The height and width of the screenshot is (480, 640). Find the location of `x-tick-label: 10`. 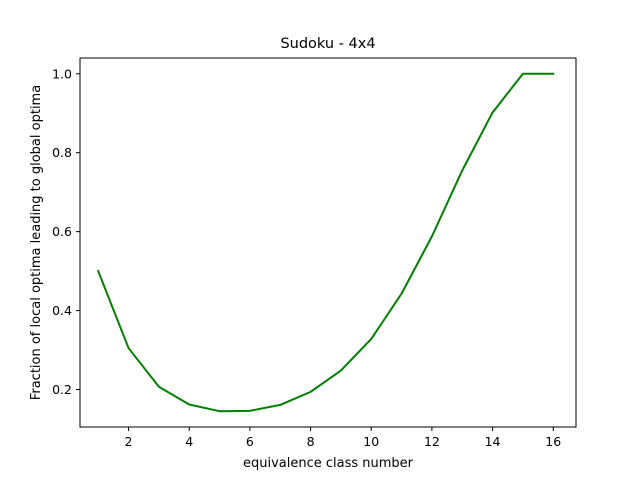

x-tick-label: 10 is located at coordinates (371, 441).